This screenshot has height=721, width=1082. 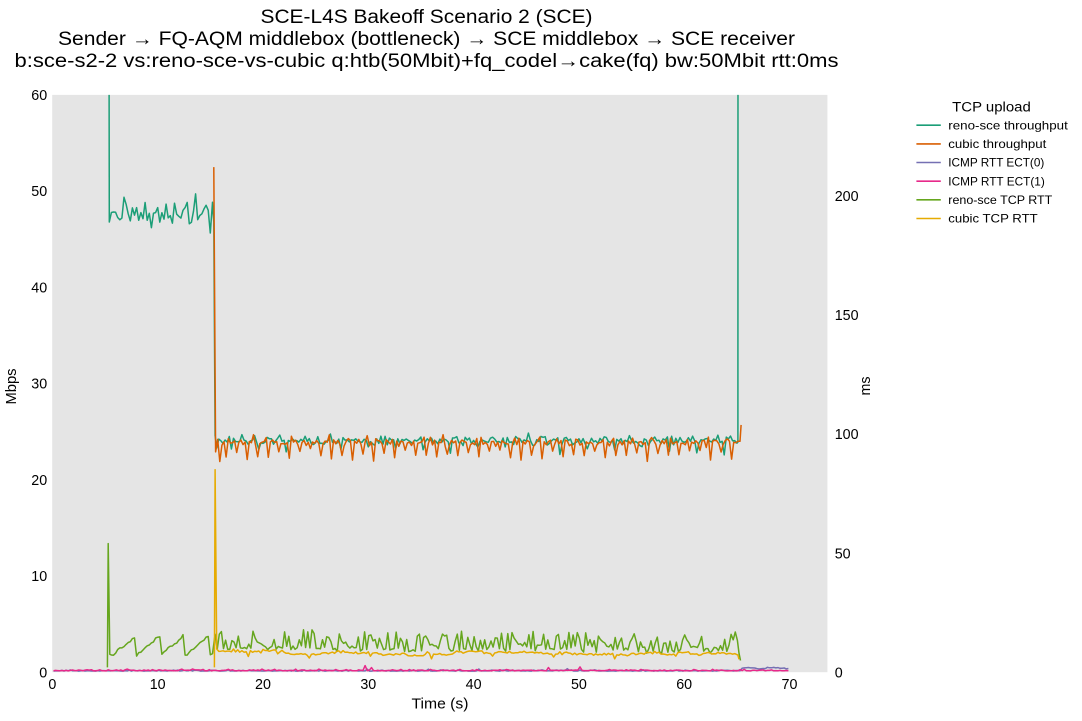 I want to click on svg-text: cubic TCP RTT, so click(x=993, y=219).